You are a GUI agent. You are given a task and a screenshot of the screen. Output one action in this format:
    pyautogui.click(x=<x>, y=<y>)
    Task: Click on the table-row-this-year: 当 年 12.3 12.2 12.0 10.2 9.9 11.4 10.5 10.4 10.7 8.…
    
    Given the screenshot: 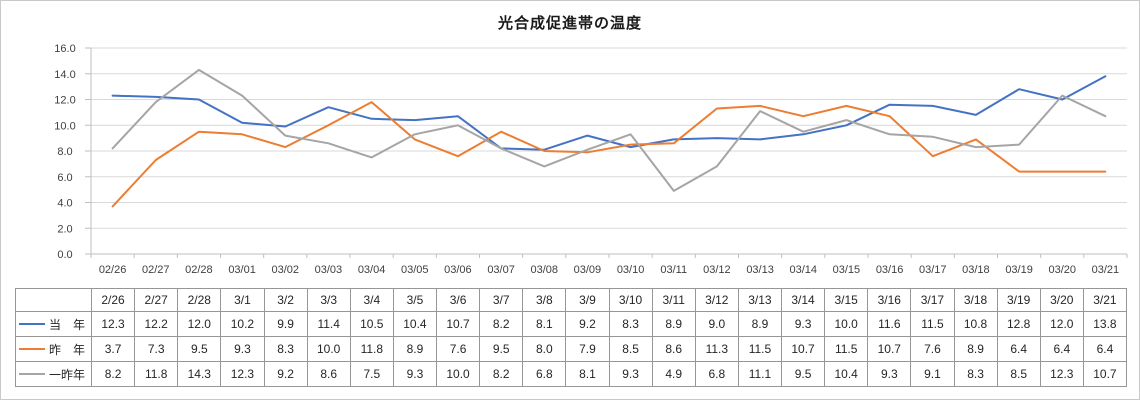 What is the action you would take?
    pyautogui.click(x=571, y=324)
    